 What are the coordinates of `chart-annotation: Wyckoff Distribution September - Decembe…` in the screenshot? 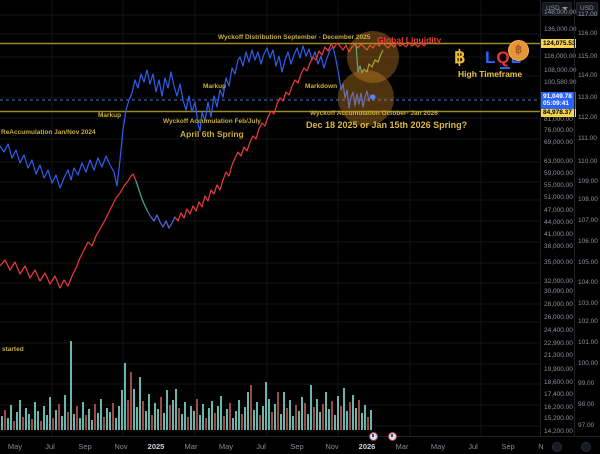 It's located at (294, 37).